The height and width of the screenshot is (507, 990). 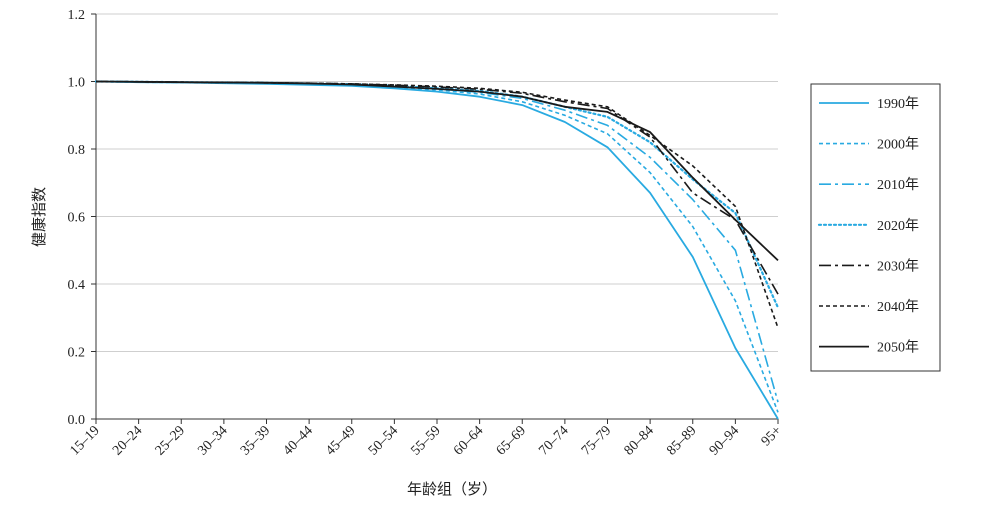 What do you see at coordinates (898, 145) in the screenshot?
I see `legend-label: 2000年` at bounding box center [898, 145].